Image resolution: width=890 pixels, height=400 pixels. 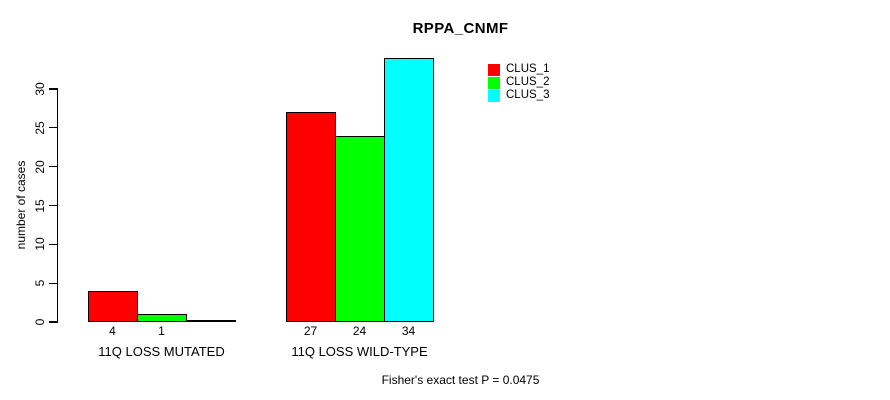 I want to click on legend-item-clus3: CLUS_3, so click(x=518, y=95).